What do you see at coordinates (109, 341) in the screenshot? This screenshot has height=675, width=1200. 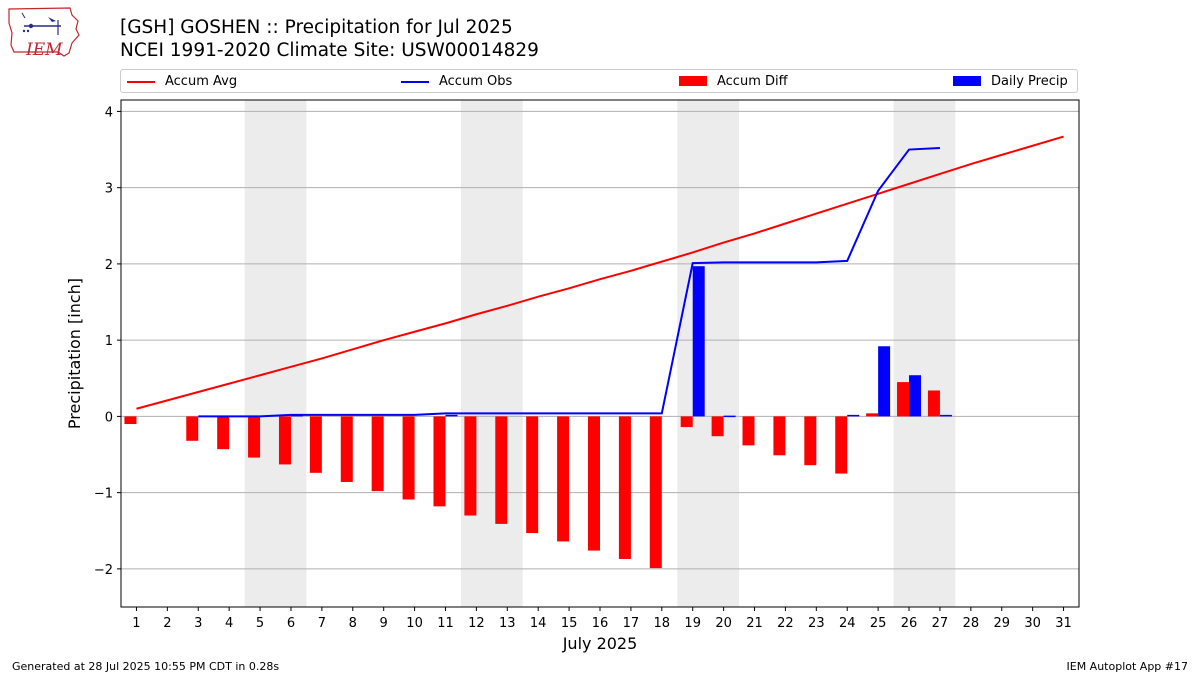 I see `y-tick-label: 1` at bounding box center [109, 341].